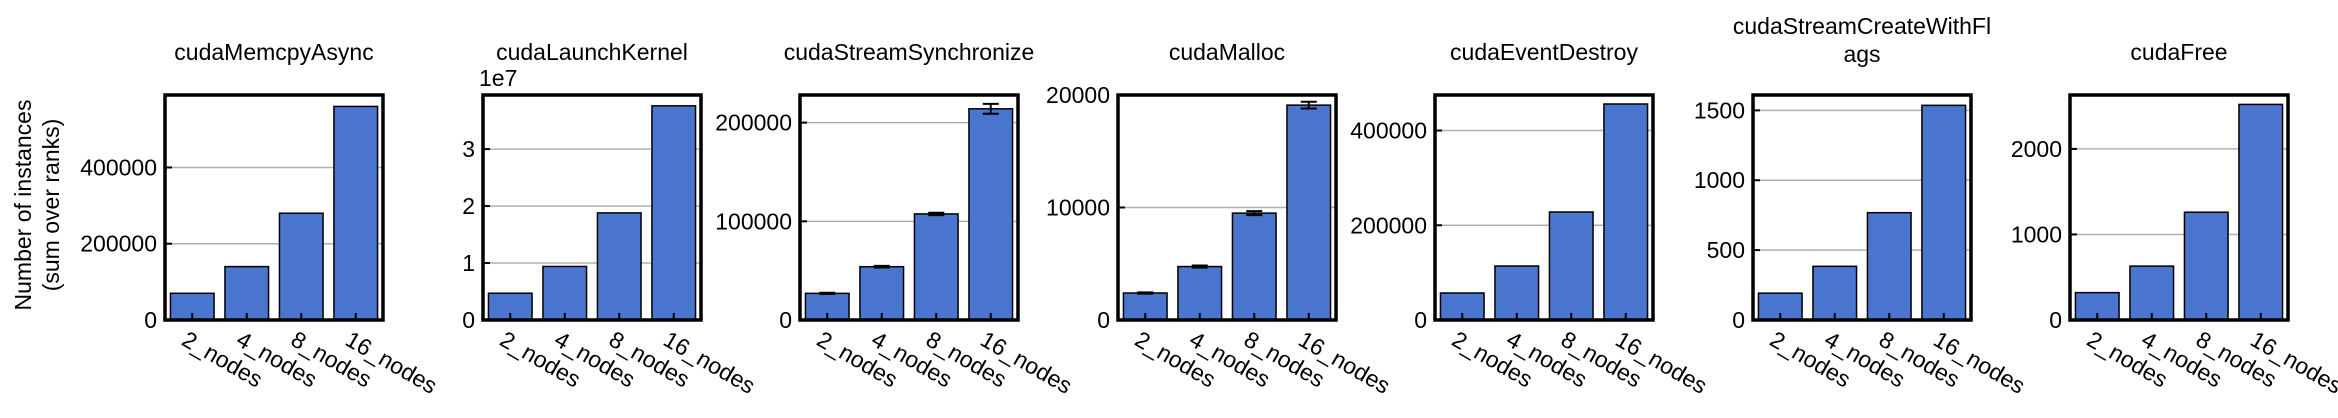 The height and width of the screenshot is (418, 2338). I want to click on y-tick-label: 20000, so click(1078, 95).